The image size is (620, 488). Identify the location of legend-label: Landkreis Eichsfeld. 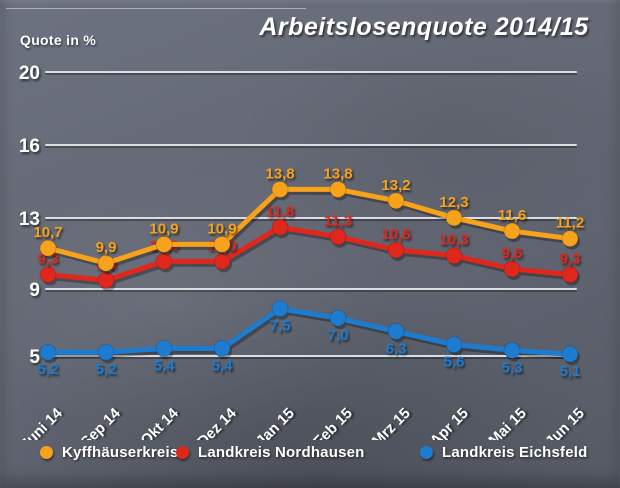
(515, 452).